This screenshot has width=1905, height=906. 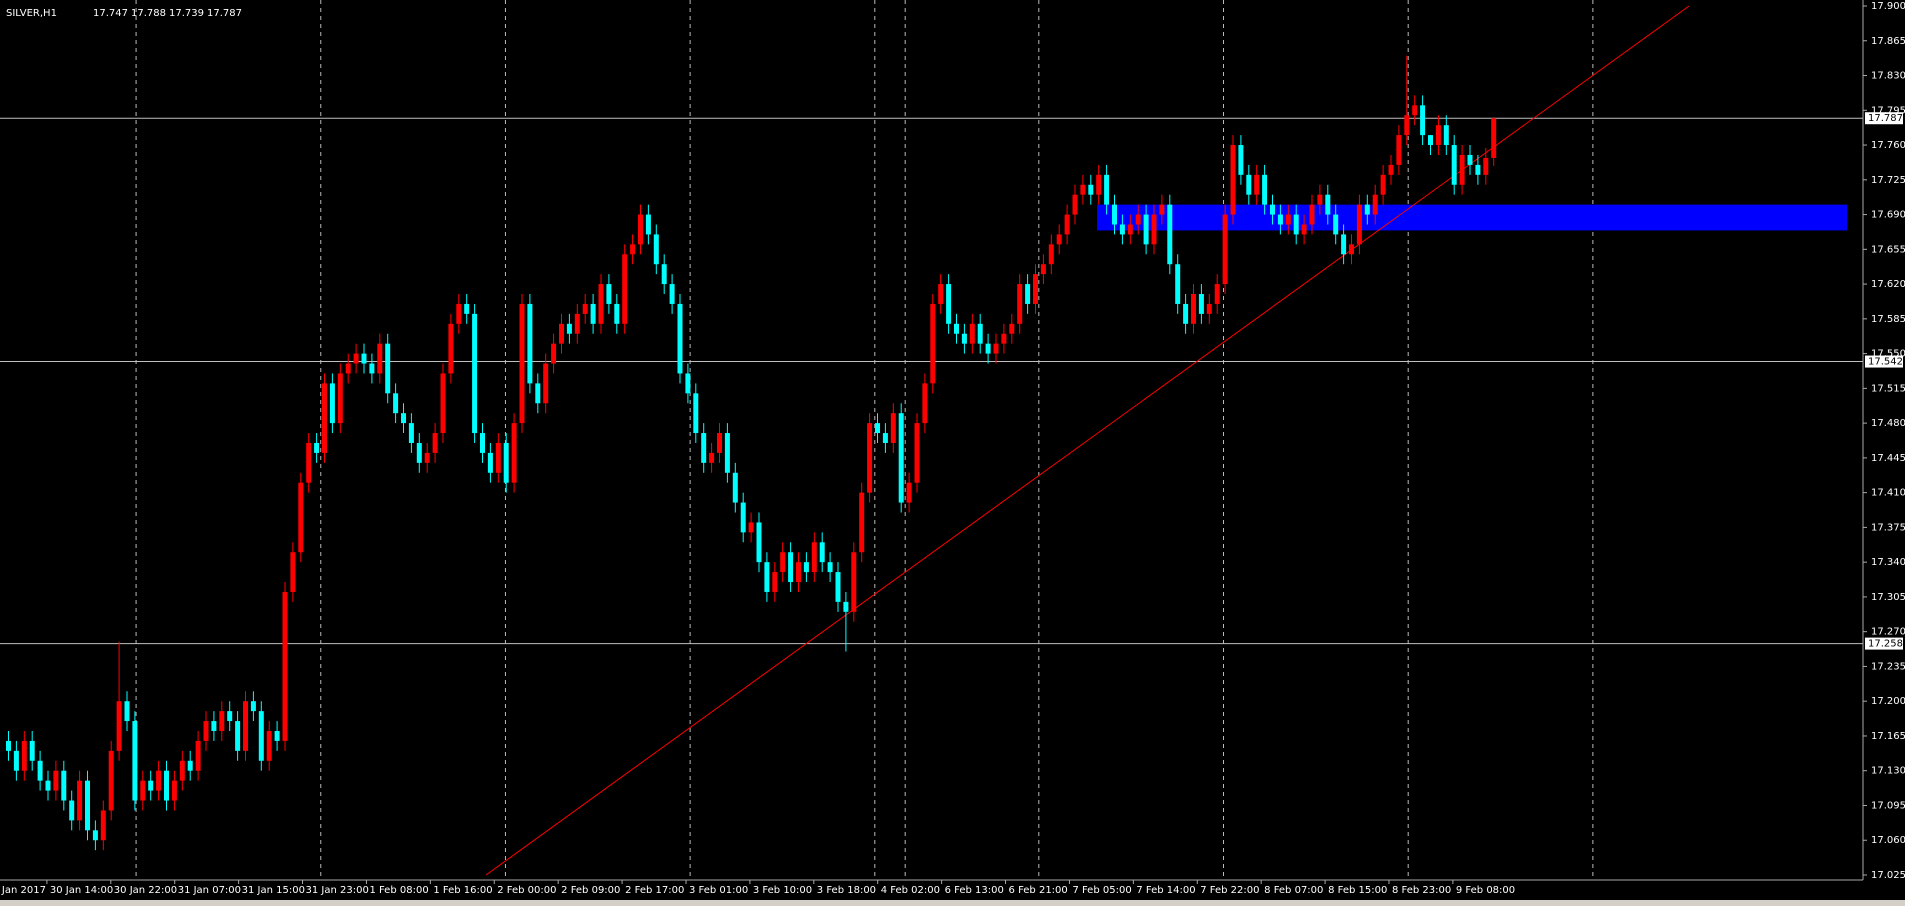 What do you see at coordinates (1888, 76) in the screenshot?
I see `y-tick-label: 17.830` at bounding box center [1888, 76].